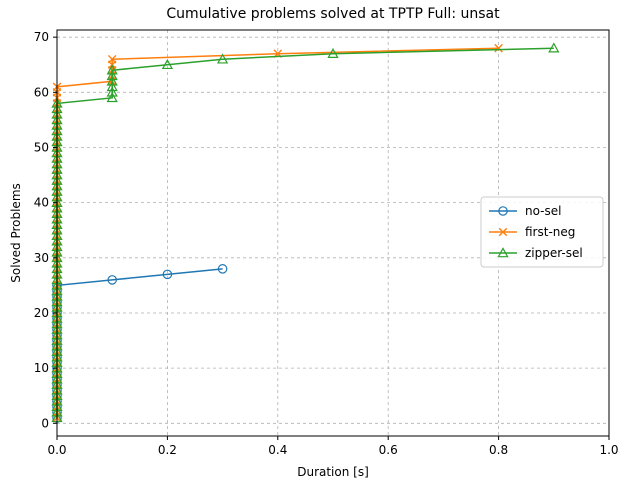  I want to click on y-axis-ticks: 0 10 20 30 40 50 60 70, so click(45, 230).